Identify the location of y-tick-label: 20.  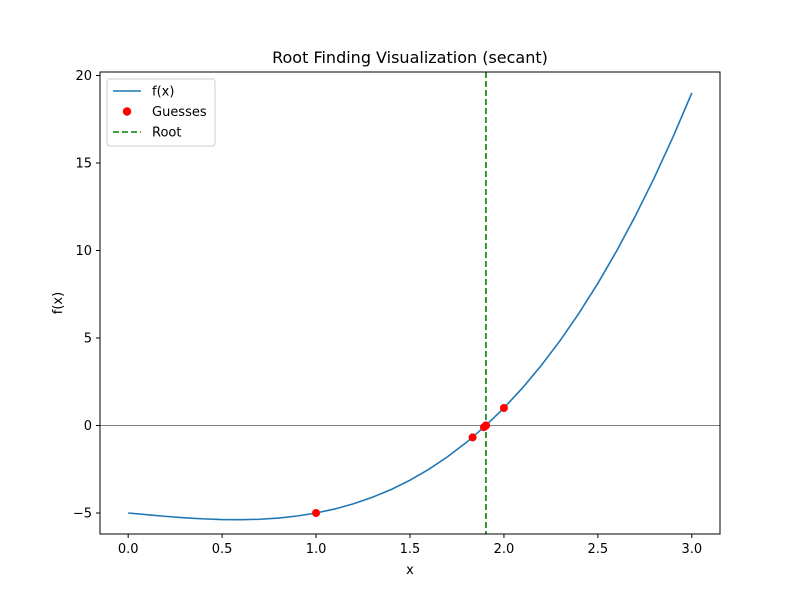
(83, 76).